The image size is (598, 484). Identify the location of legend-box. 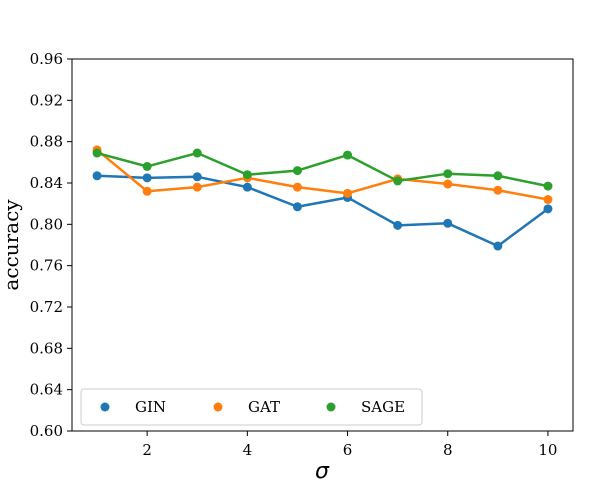
(251, 407).